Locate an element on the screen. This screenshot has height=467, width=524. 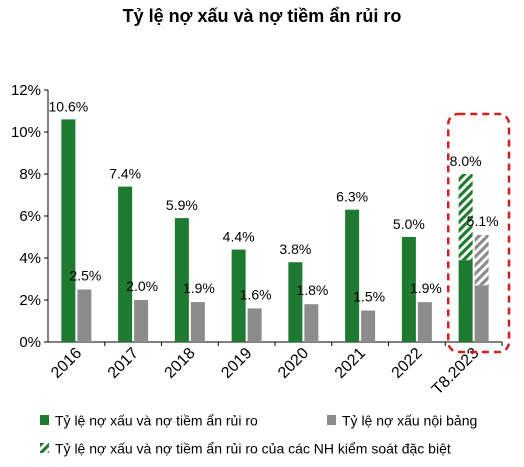
data-label-npl-total: 3.8% is located at coordinates (295, 249).